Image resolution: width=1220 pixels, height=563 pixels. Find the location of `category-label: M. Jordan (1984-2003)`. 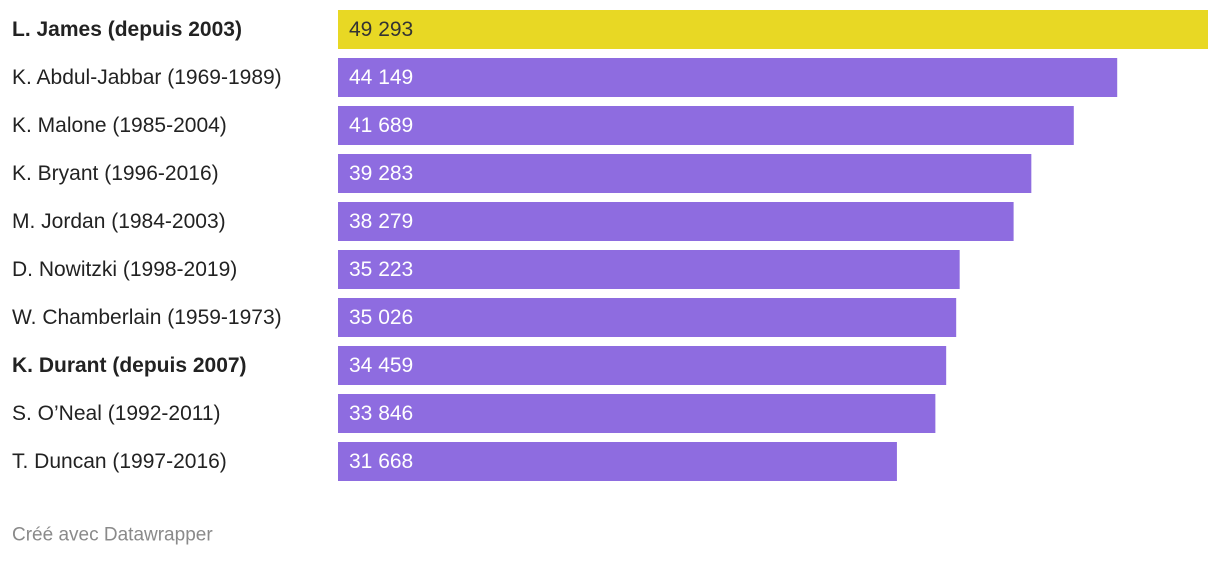

category-label: M. Jordan (1984-2003) is located at coordinates (119, 221).